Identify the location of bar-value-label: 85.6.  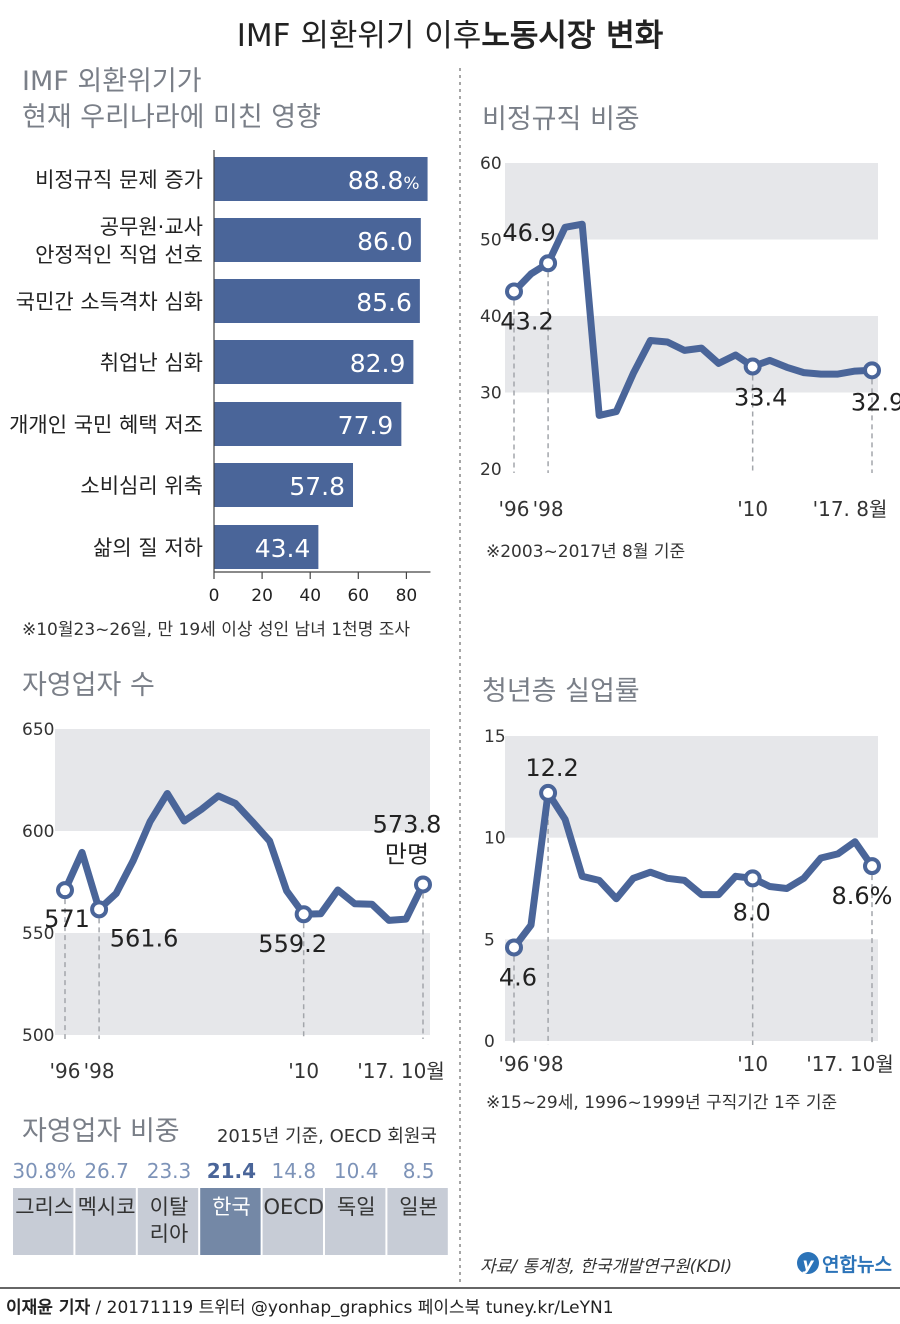
(384, 302).